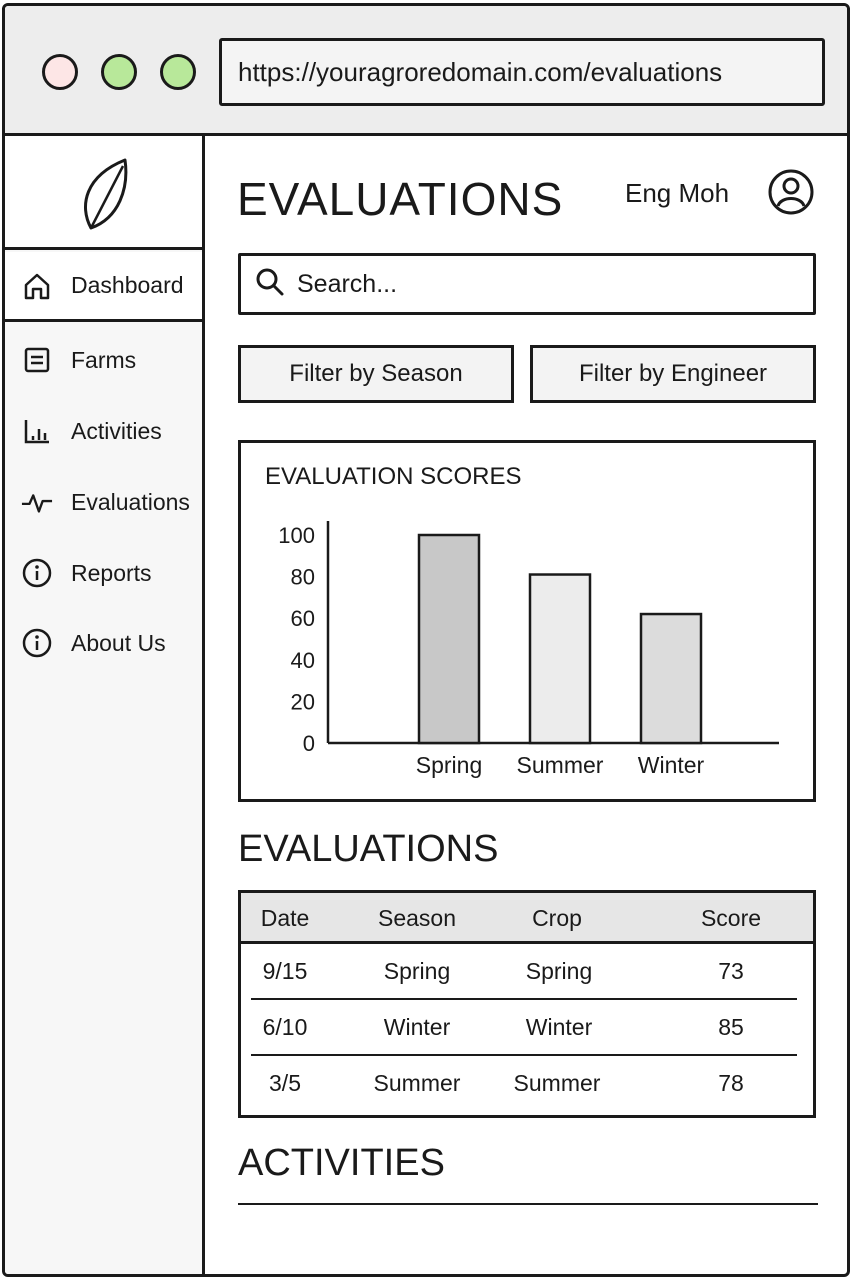  I want to click on sidebar-item-label: Reports, so click(111, 572).